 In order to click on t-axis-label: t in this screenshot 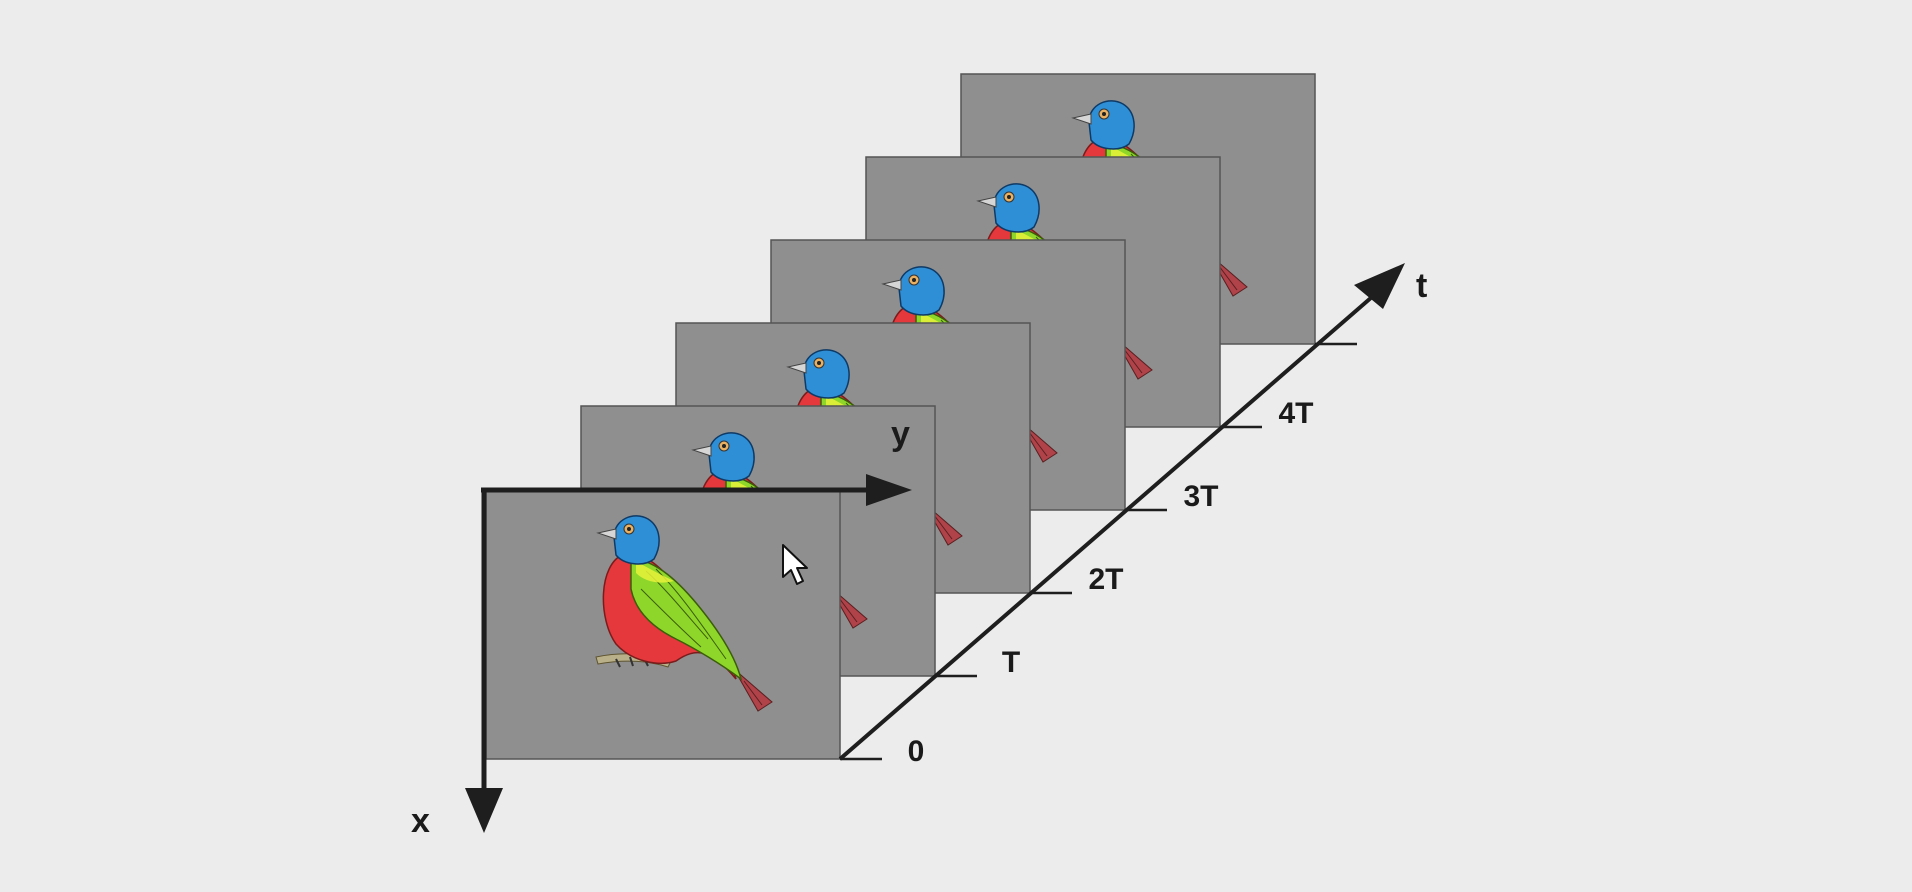, I will do `click(1421, 286)`.